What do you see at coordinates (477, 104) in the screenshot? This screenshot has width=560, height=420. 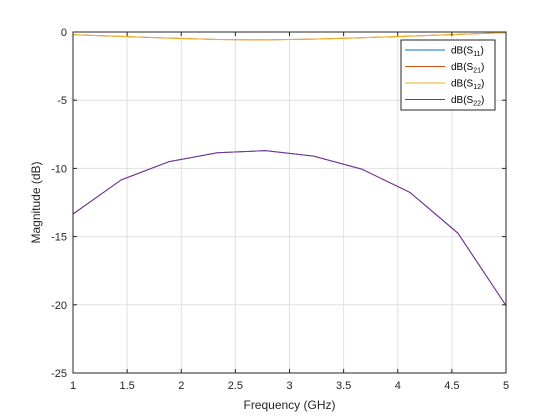 I see `legend-label-subscript: 22` at bounding box center [477, 104].